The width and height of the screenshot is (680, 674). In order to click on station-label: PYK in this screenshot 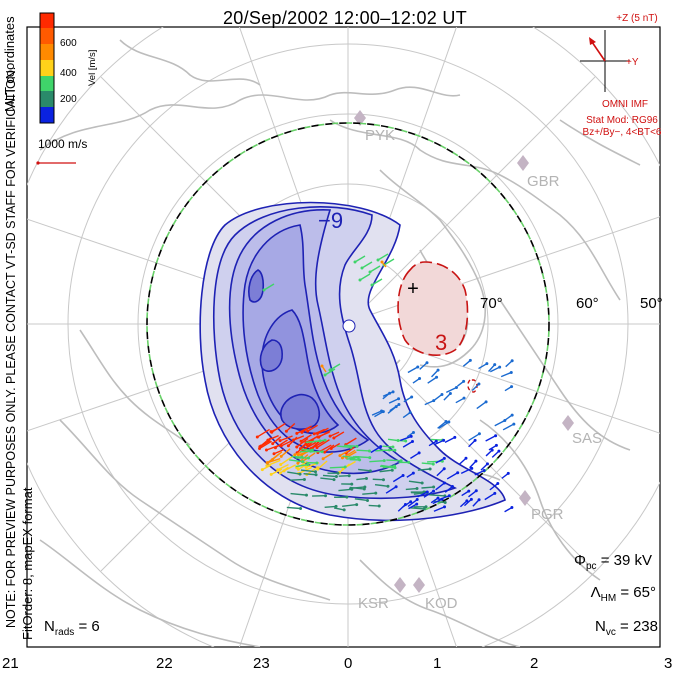, I will do `click(380, 135)`.